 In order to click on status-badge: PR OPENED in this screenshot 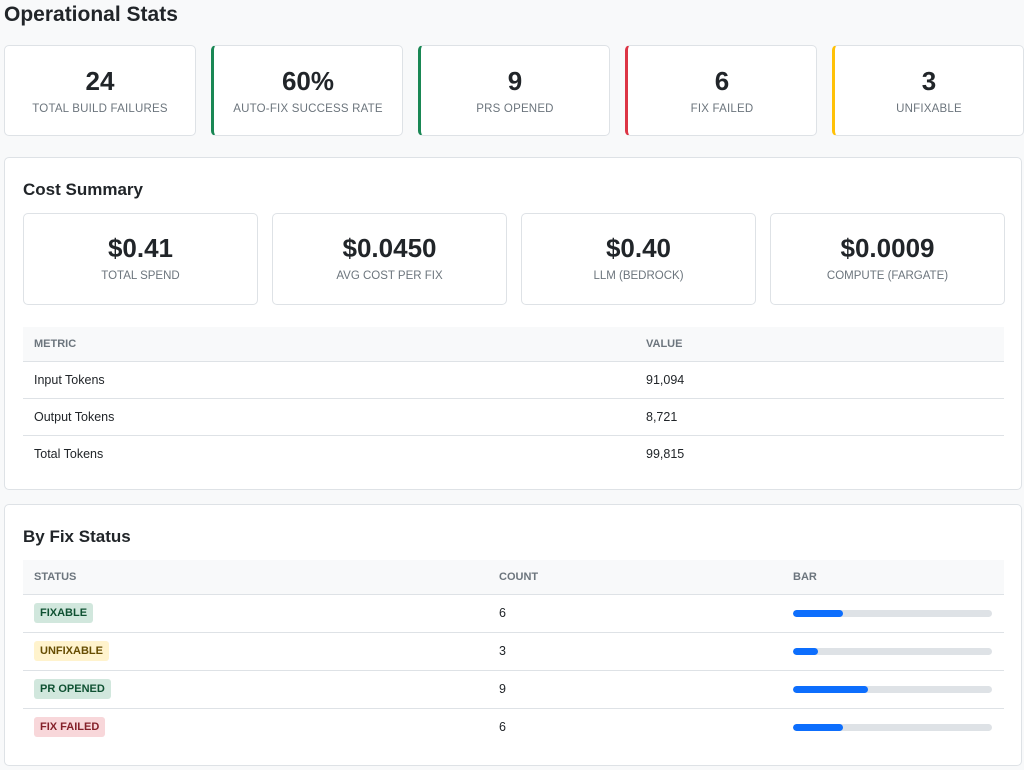, I will do `click(72, 689)`.